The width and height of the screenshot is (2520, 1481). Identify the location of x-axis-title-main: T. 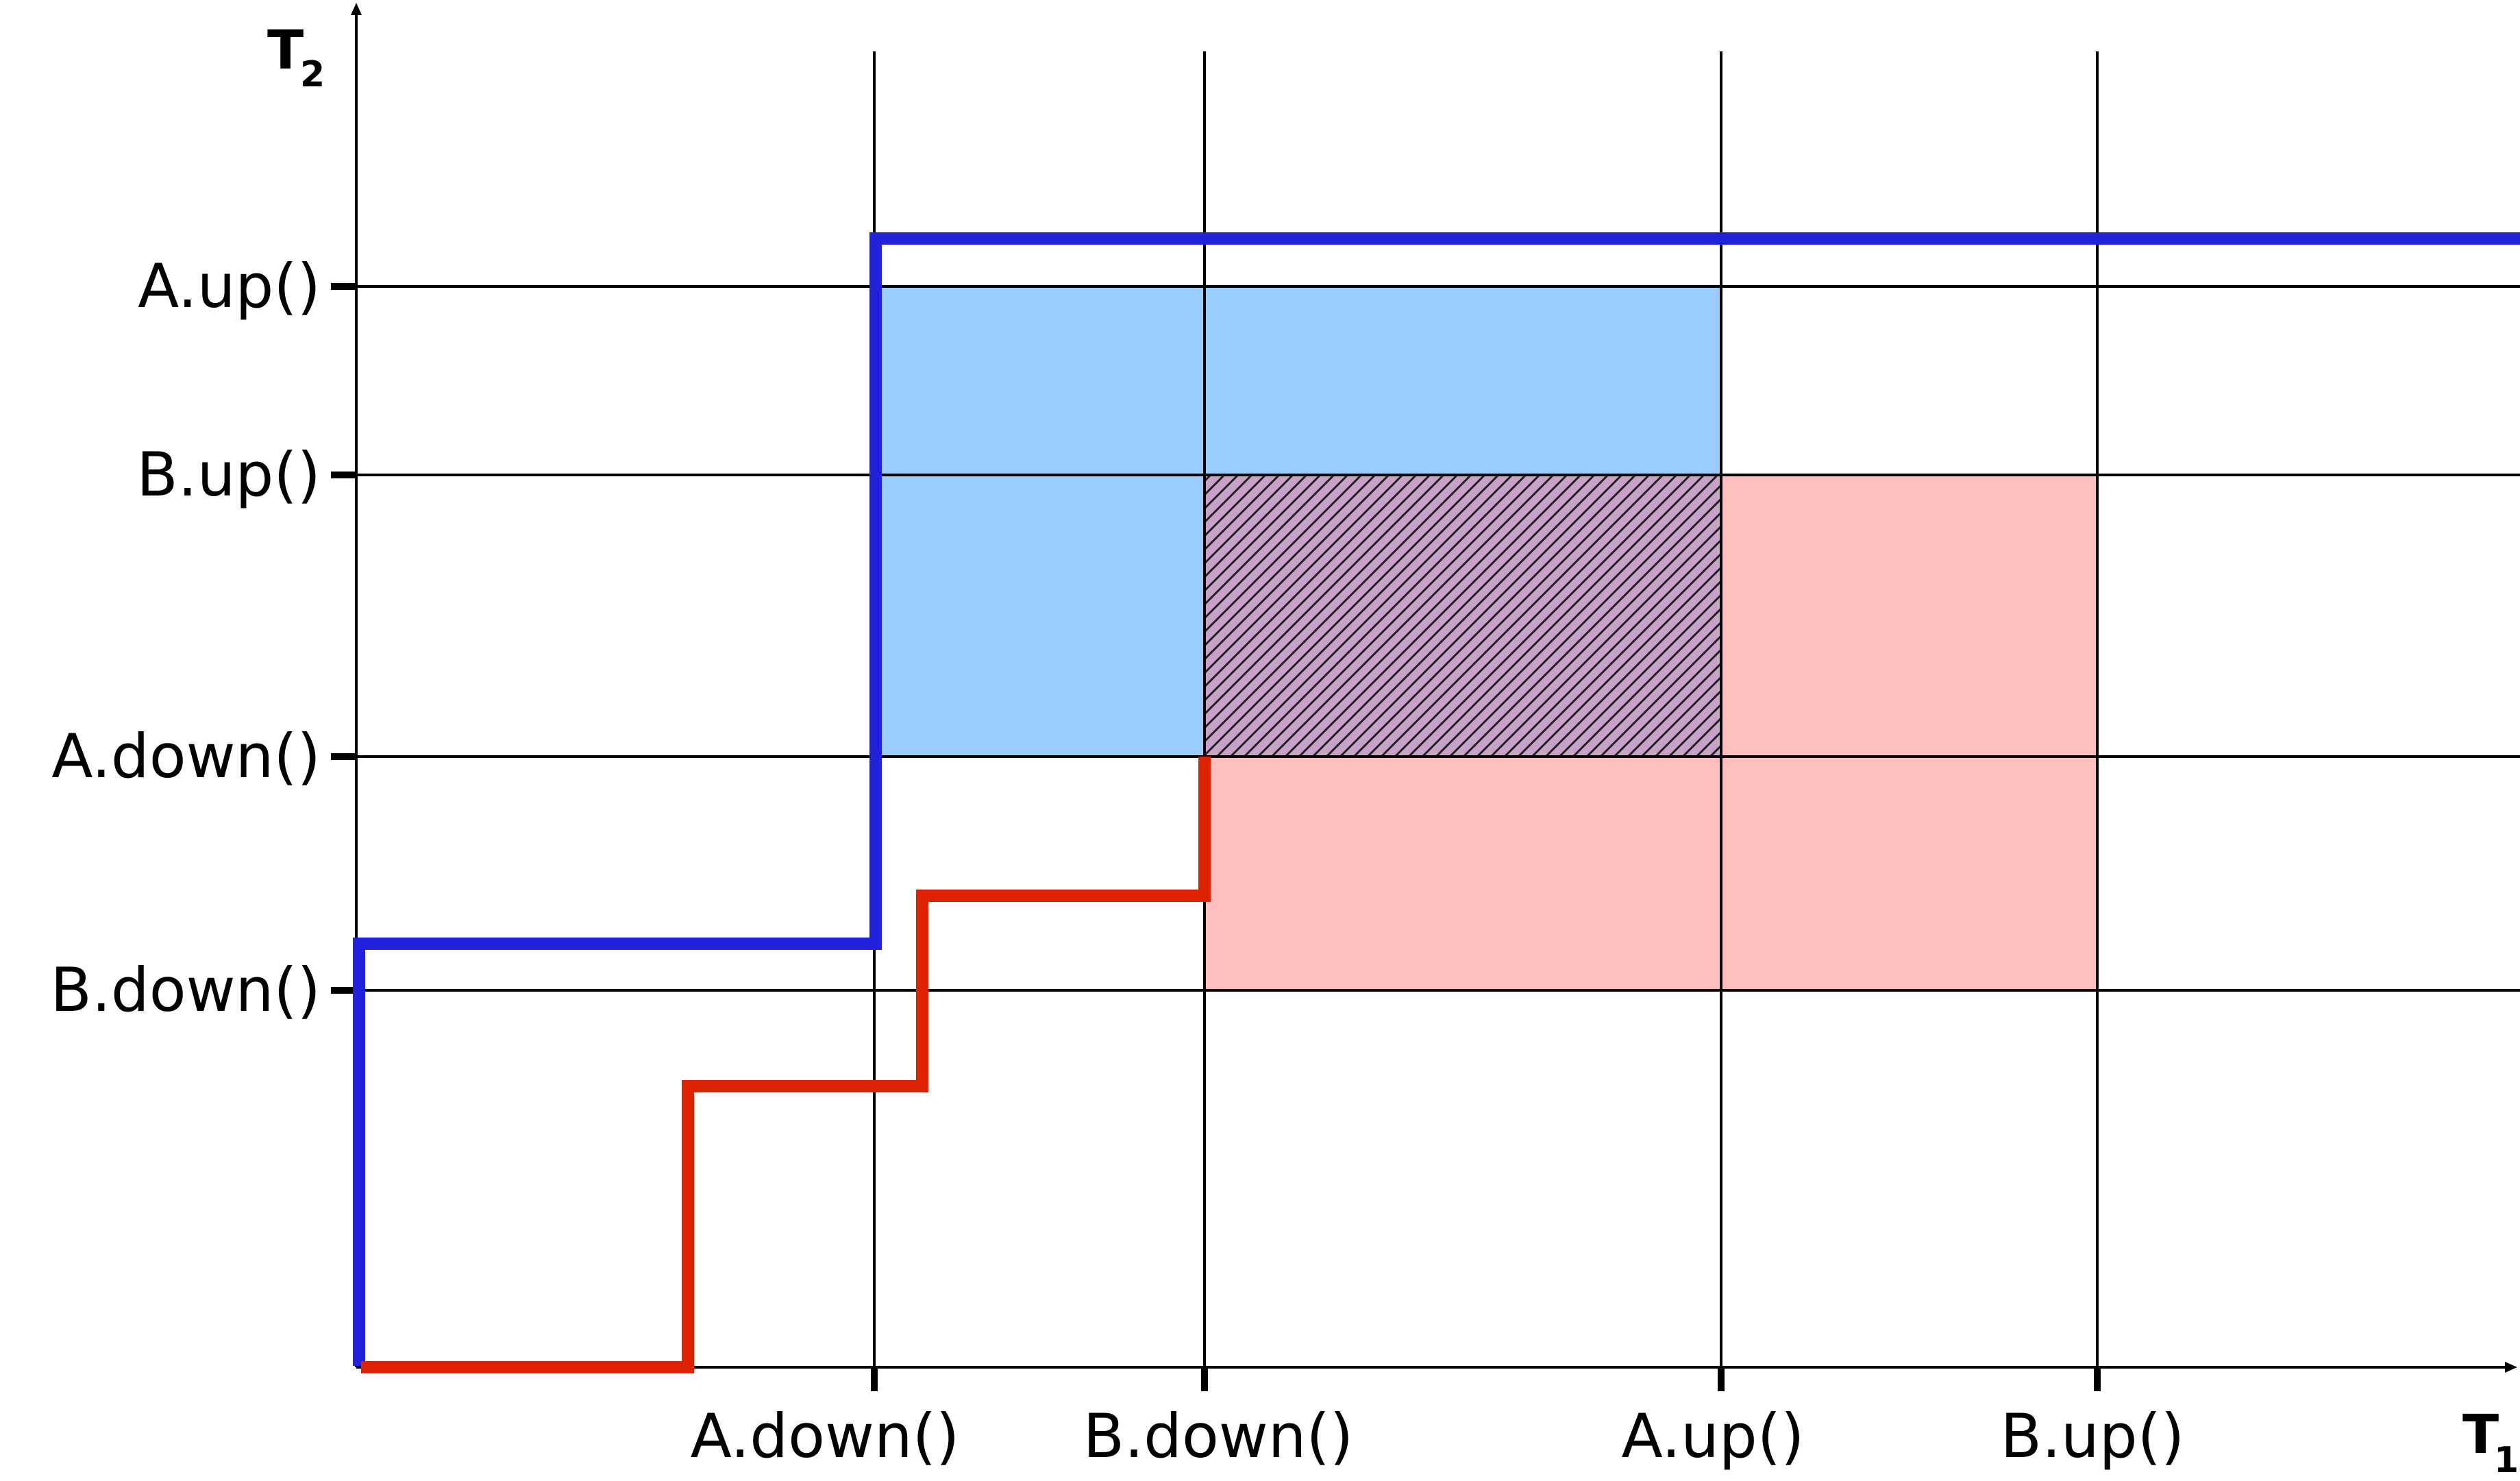
(2480, 1435).